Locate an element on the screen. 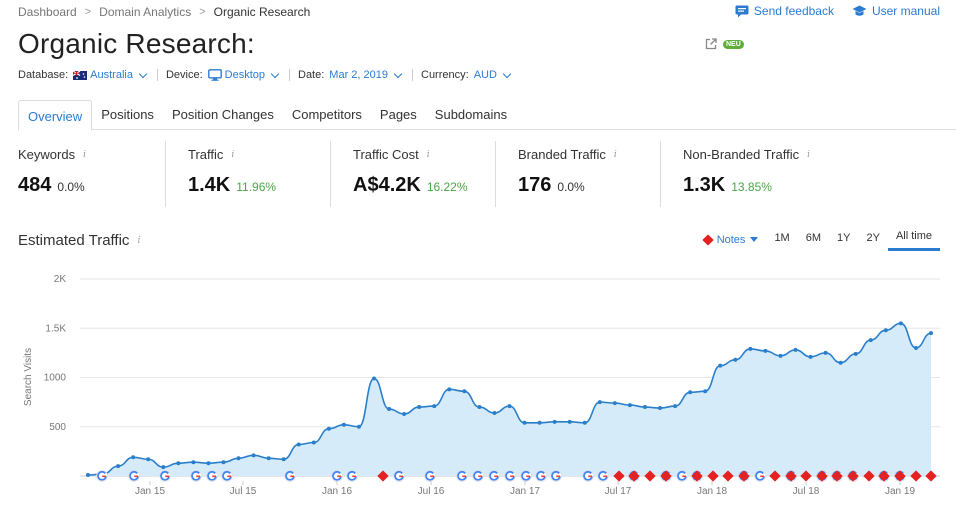 The image size is (956, 505). currency-dropdown: AUD is located at coordinates (493, 75).